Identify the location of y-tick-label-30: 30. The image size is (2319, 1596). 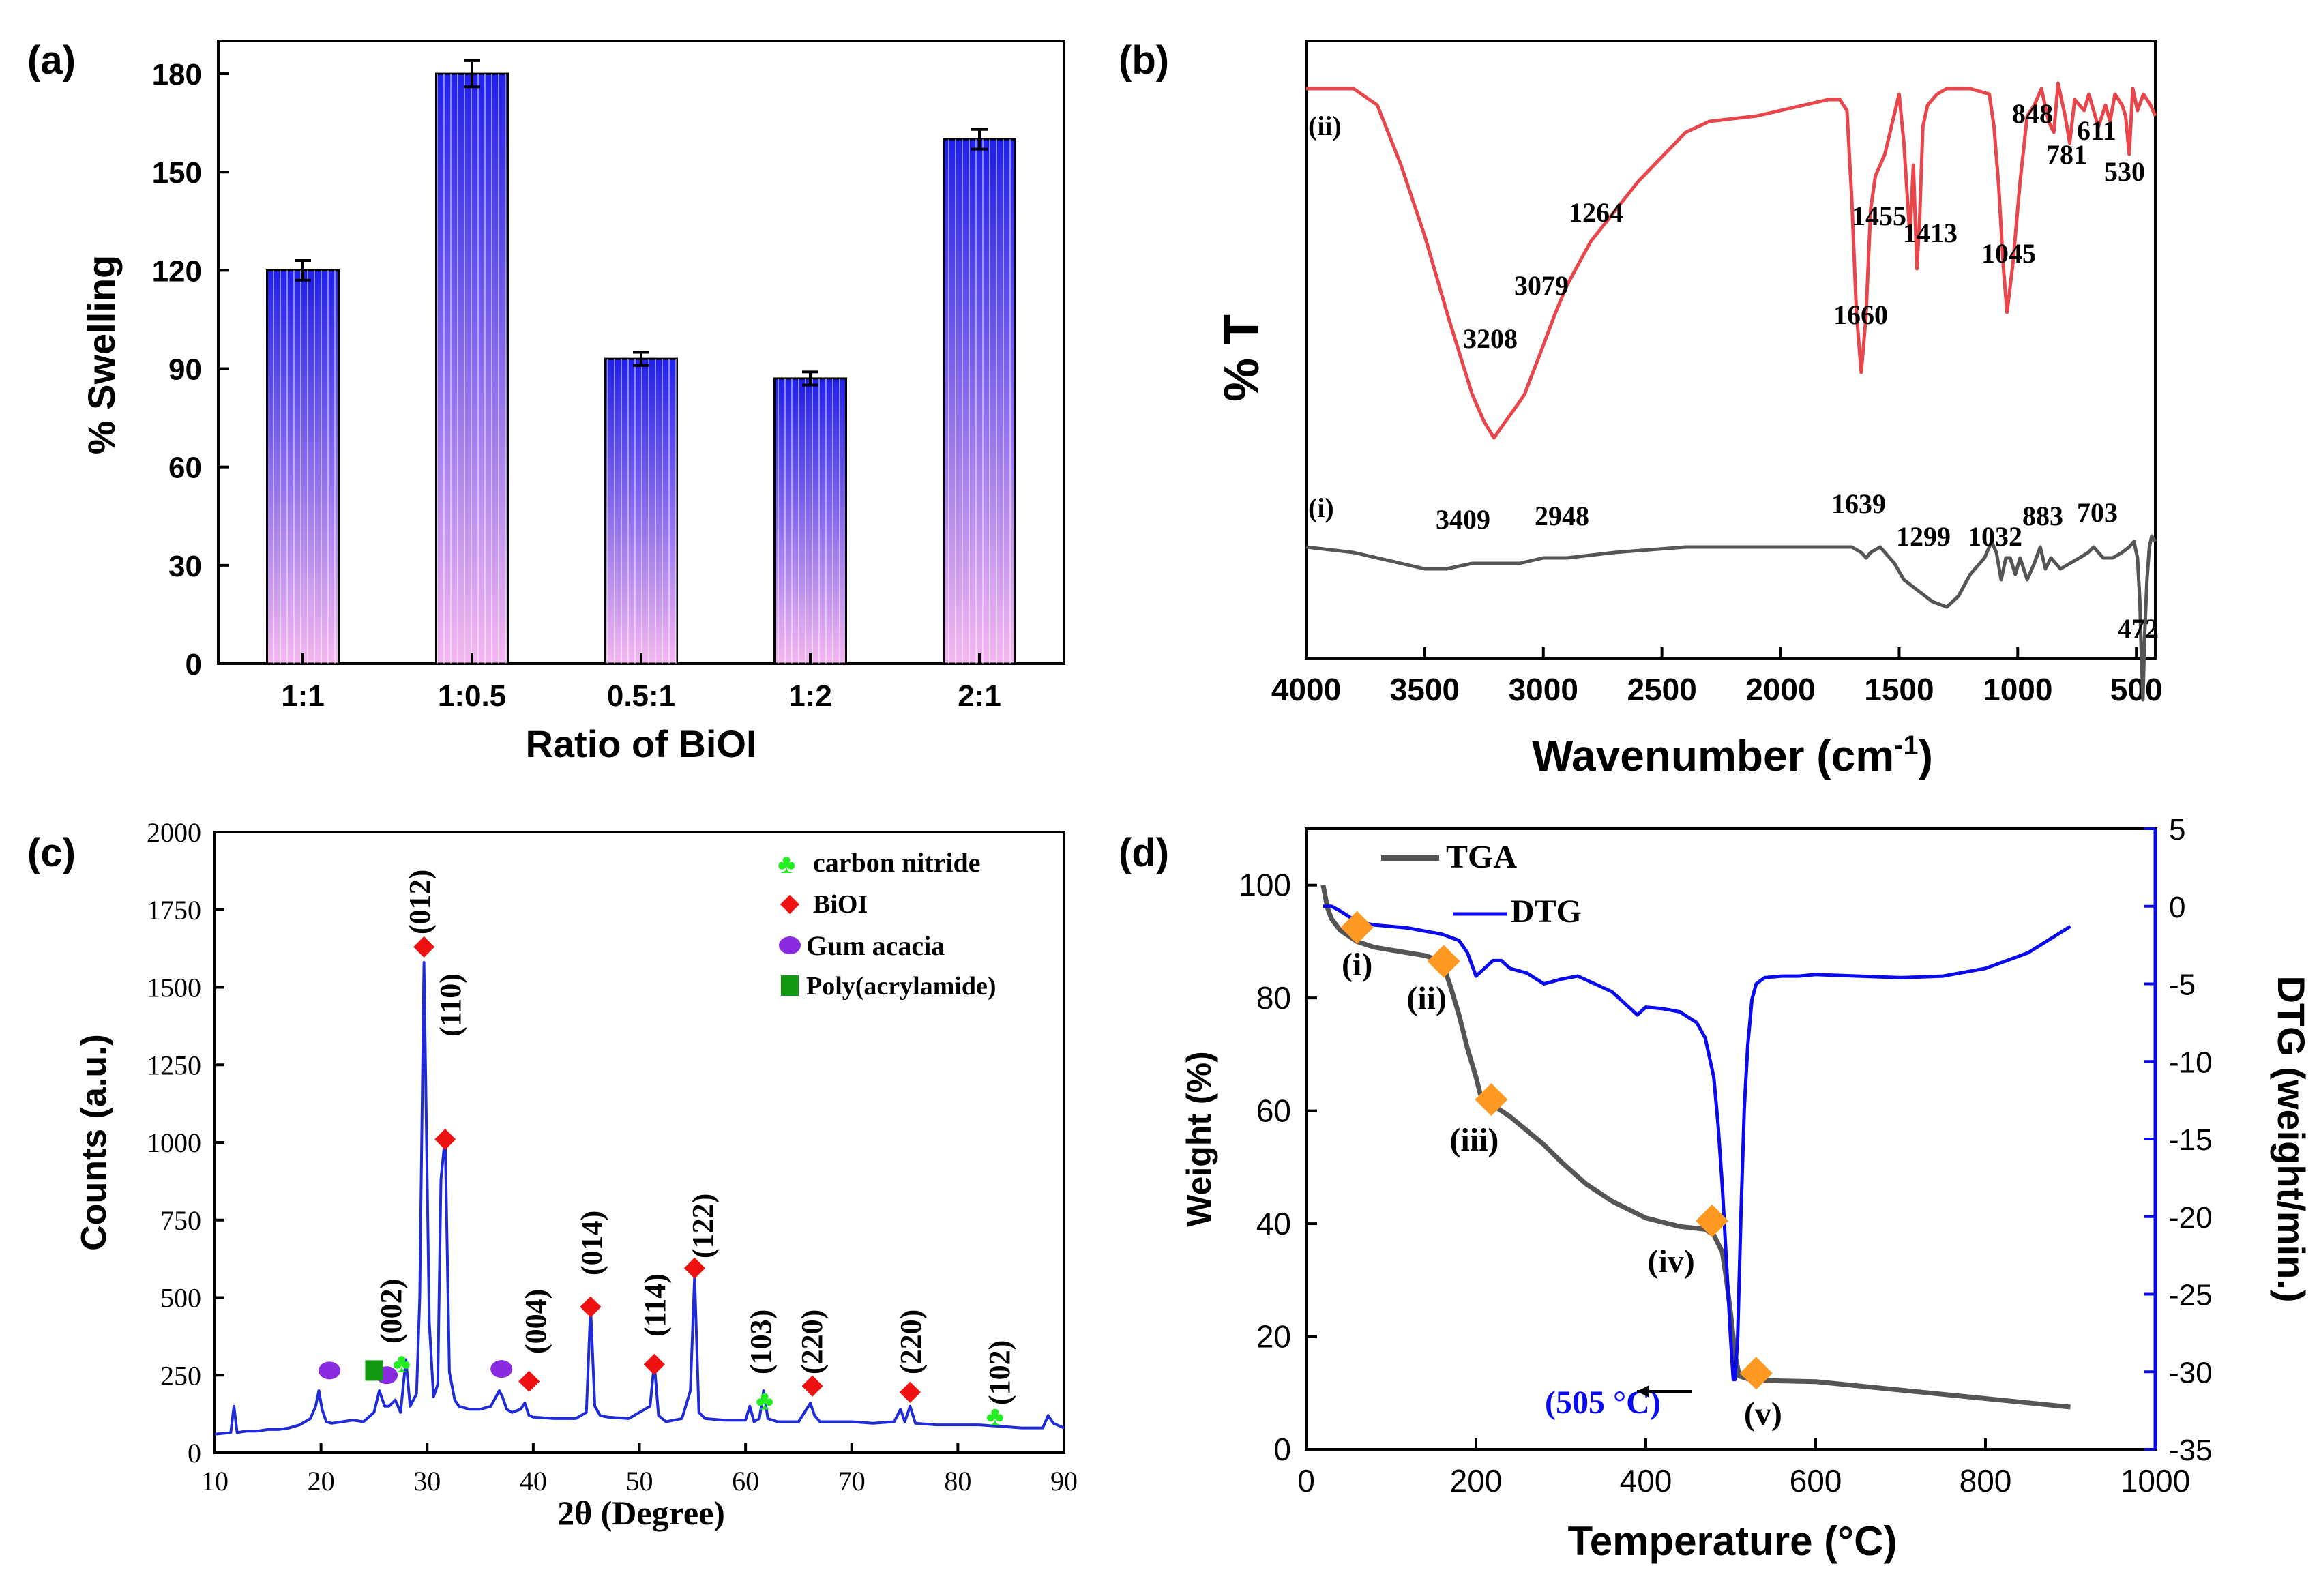
(185, 566).